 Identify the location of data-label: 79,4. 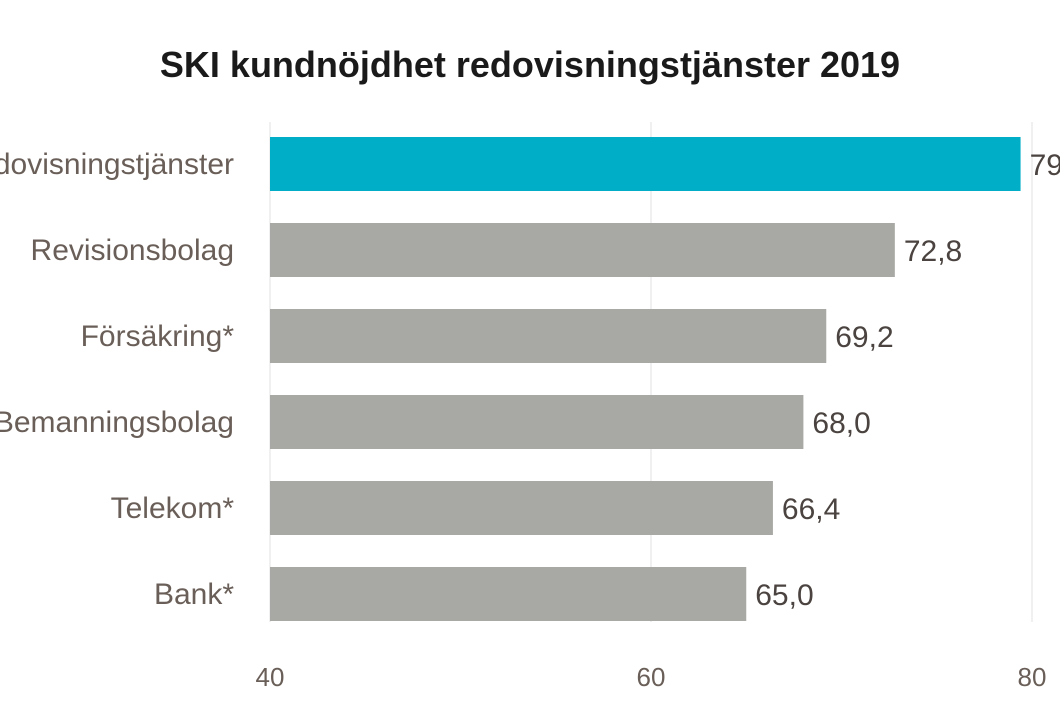
(1045, 165).